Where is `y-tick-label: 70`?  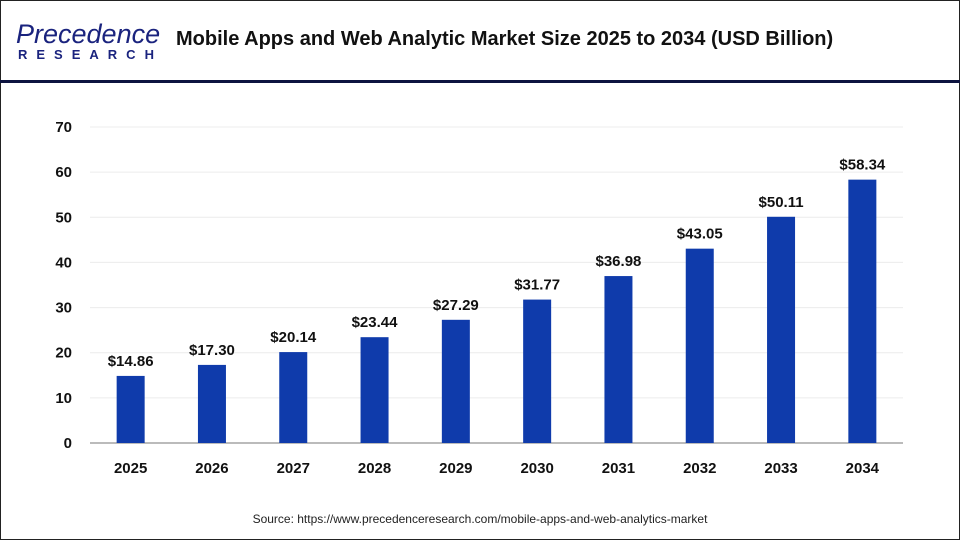
y-tick-label: 70 is located at coordinates (63, 127).